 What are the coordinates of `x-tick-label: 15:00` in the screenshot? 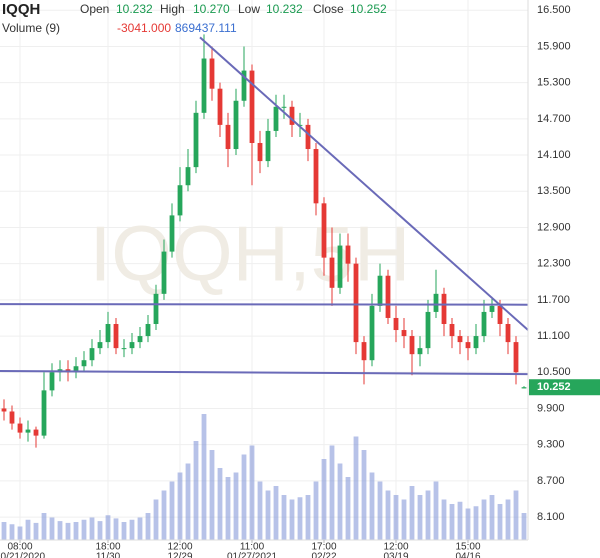 It's located at (467, 547).